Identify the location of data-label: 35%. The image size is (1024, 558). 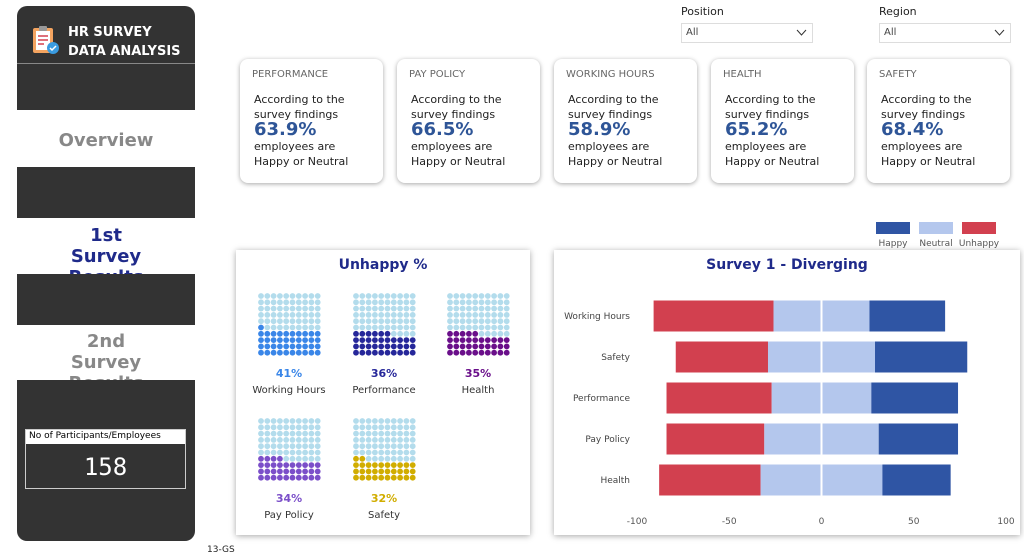
(478, 373).